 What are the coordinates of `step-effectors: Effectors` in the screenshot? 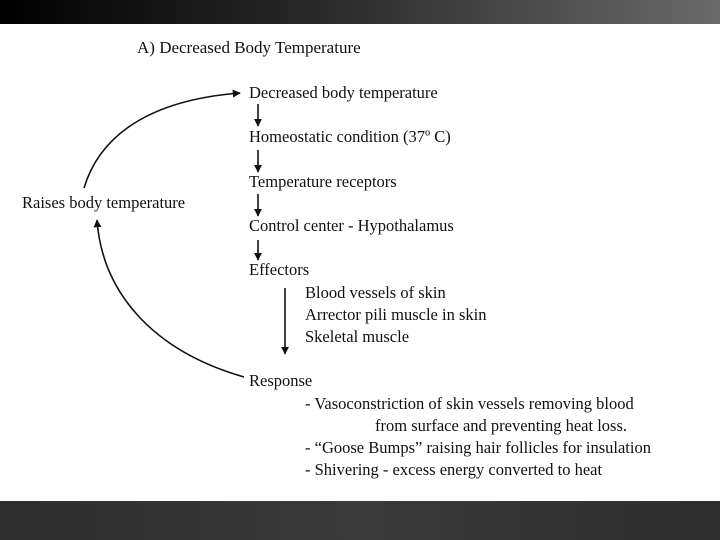 It's located at (279, 269).